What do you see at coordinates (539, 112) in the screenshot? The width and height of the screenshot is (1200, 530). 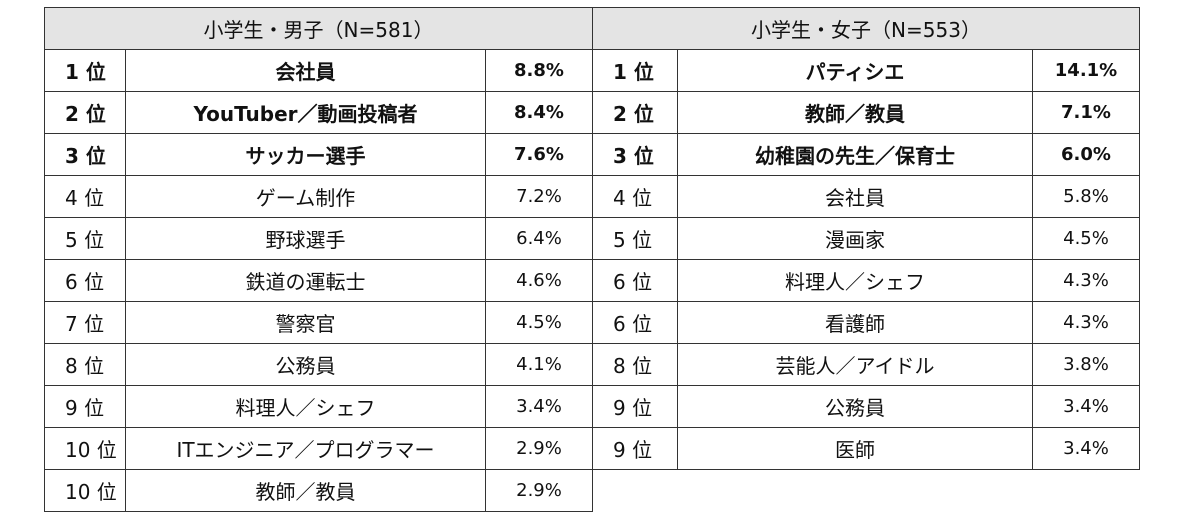 I see `percentage-cell: 8.4%` at bounding box center [539, 112].